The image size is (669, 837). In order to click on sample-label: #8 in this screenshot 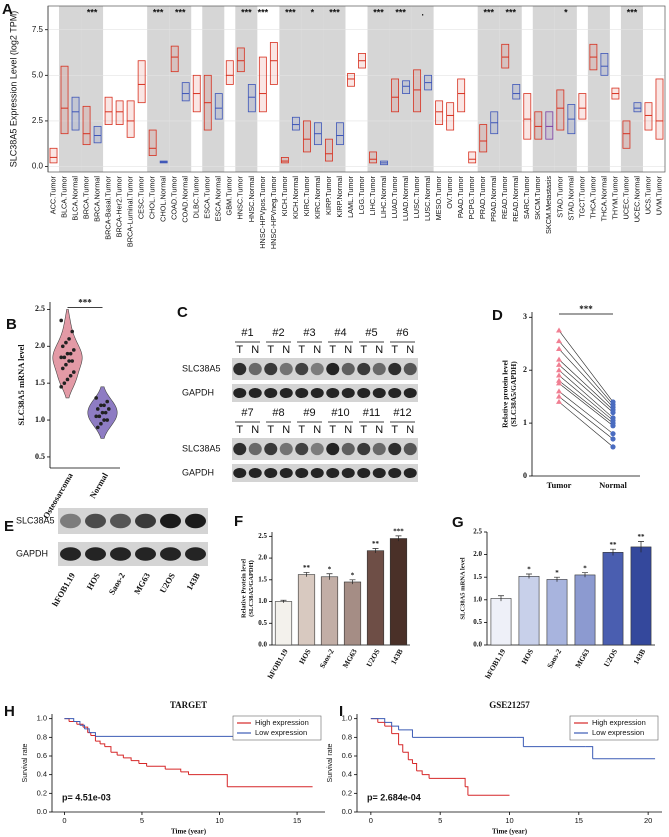, I will do `click(278, 413)`.